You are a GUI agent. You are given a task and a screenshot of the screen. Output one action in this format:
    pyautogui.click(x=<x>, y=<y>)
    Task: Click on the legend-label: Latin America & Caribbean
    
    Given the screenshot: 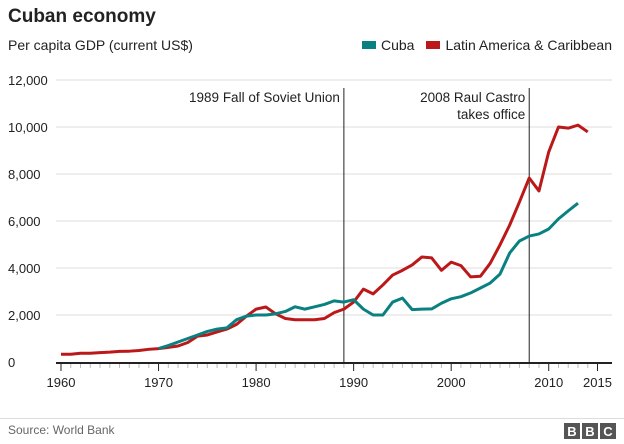 What is the action you would take?
    pyautogui.click(x=528, y=45)
    